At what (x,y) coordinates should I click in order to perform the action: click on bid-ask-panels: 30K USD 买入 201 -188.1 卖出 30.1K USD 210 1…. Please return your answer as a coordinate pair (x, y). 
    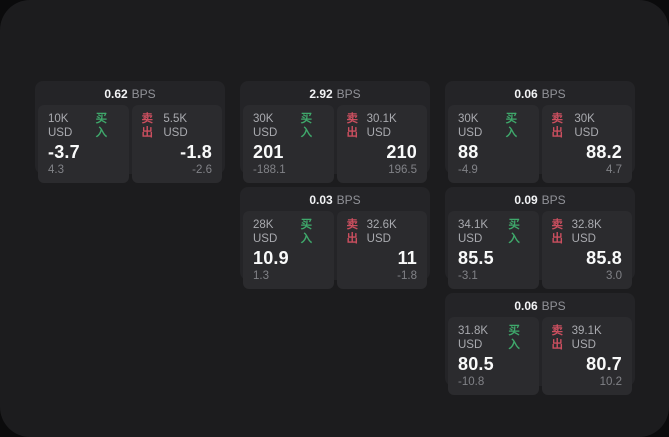
    Looking at the image, I should click on (335, 144).